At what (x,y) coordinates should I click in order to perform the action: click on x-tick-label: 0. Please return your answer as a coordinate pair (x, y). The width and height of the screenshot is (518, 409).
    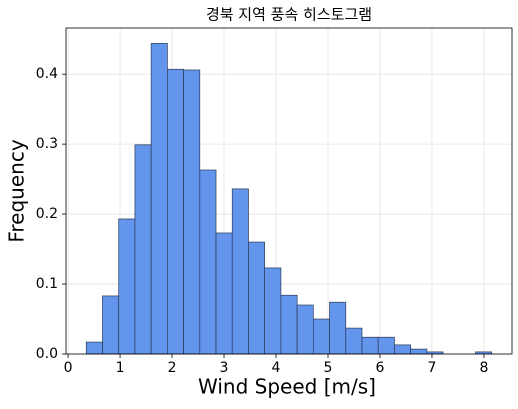
    Looking at the image, I should click on (68, 368).